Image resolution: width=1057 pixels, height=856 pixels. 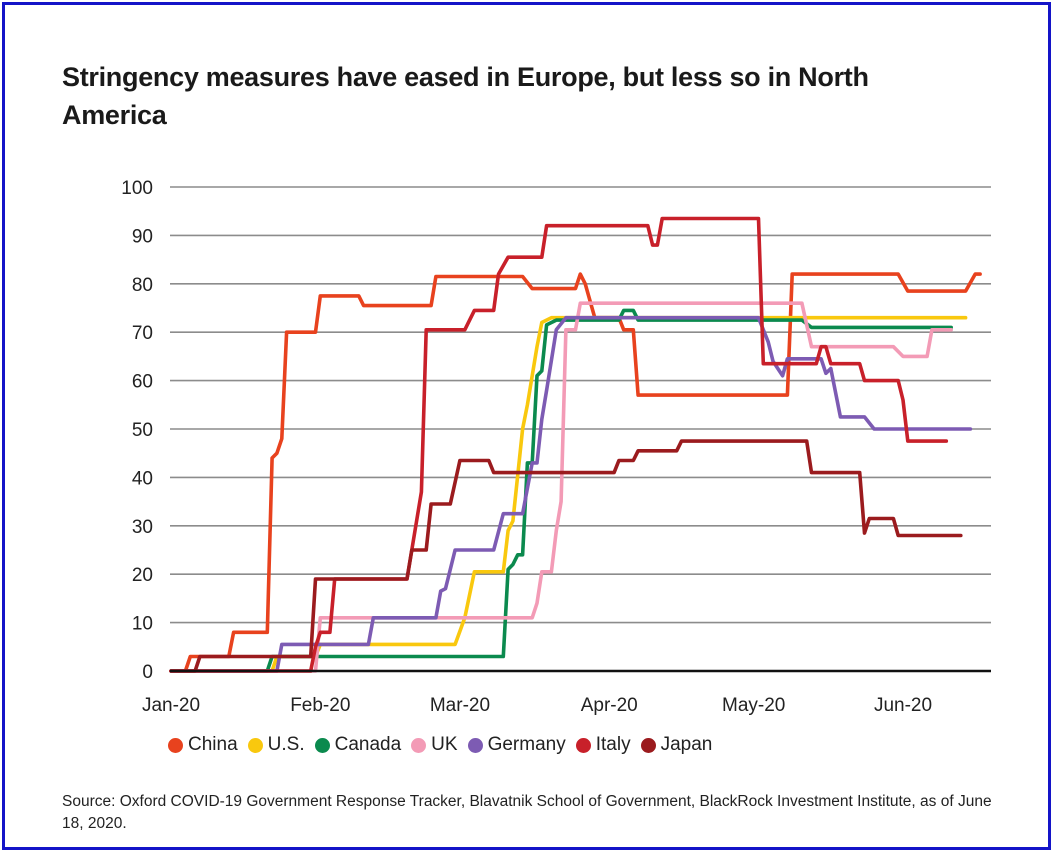 I want to click on y-tick-label: 100, so click(x=137, y=188).